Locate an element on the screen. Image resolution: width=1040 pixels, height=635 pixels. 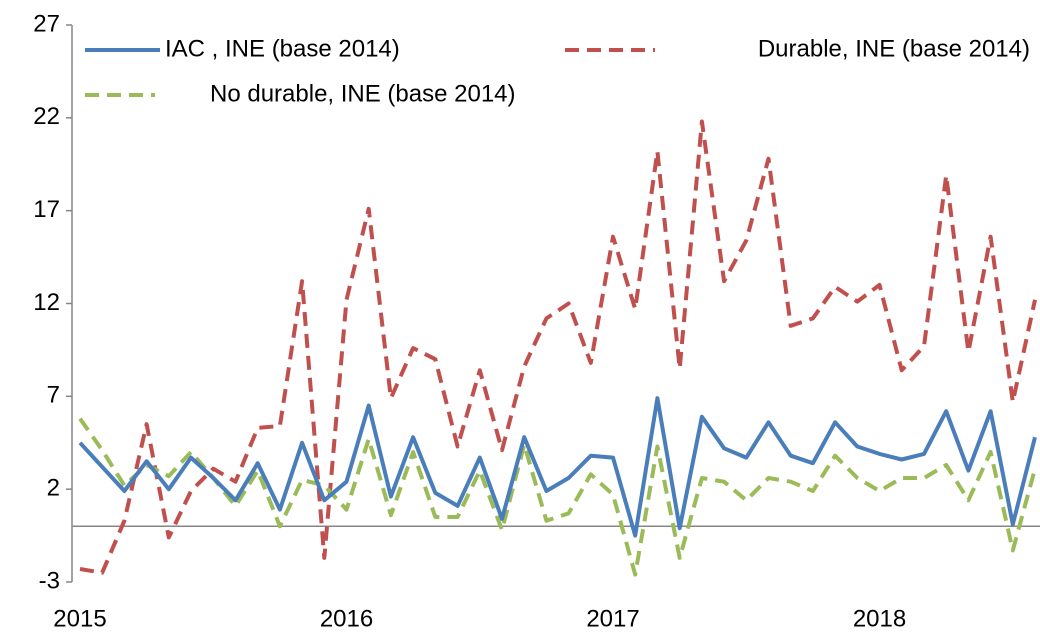
y-tick-label: 22 is located at coordinates (46, 116).